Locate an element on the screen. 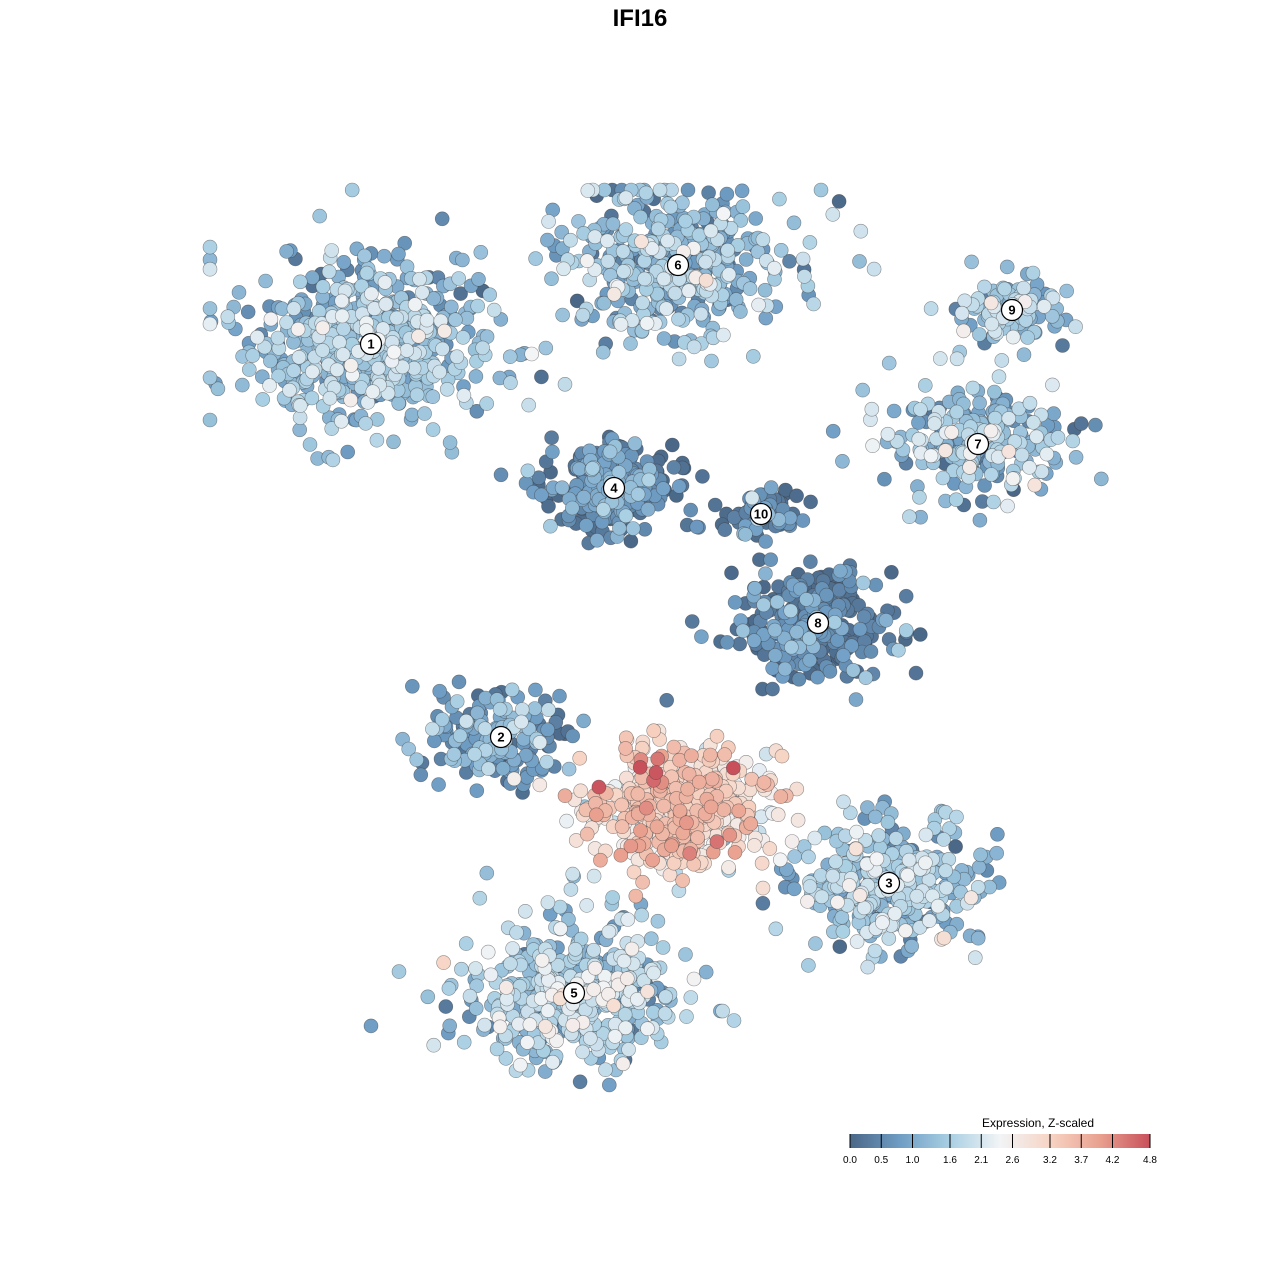 This screenshot has height=1280, width=1280. colorbar-tick-label: 4.8 is located at coordinates (1150, 1160).